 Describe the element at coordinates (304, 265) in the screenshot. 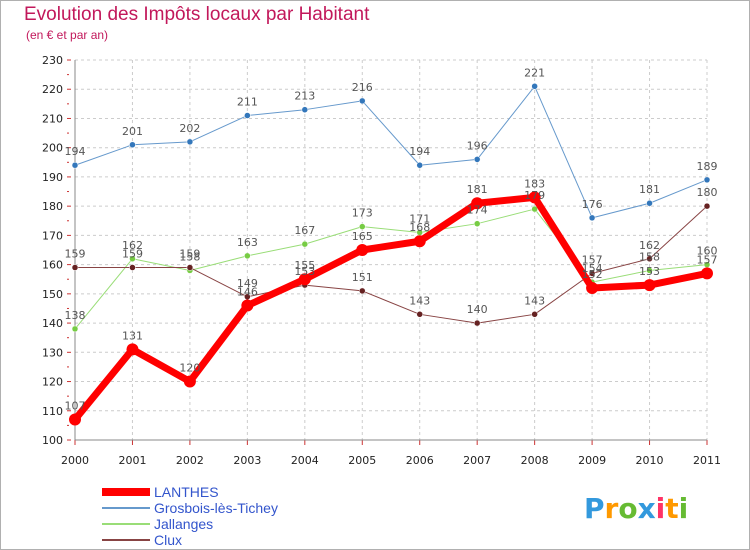

I see `data-label: 155` at that location.